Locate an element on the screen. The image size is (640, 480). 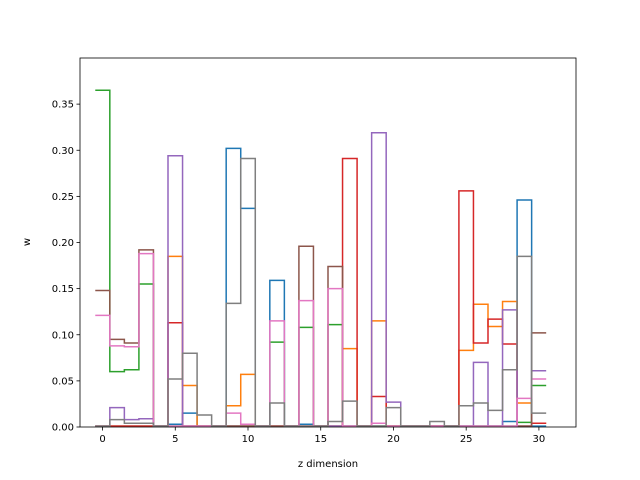
y-tick-label: 0.05 is located at coordinates (63, 381).